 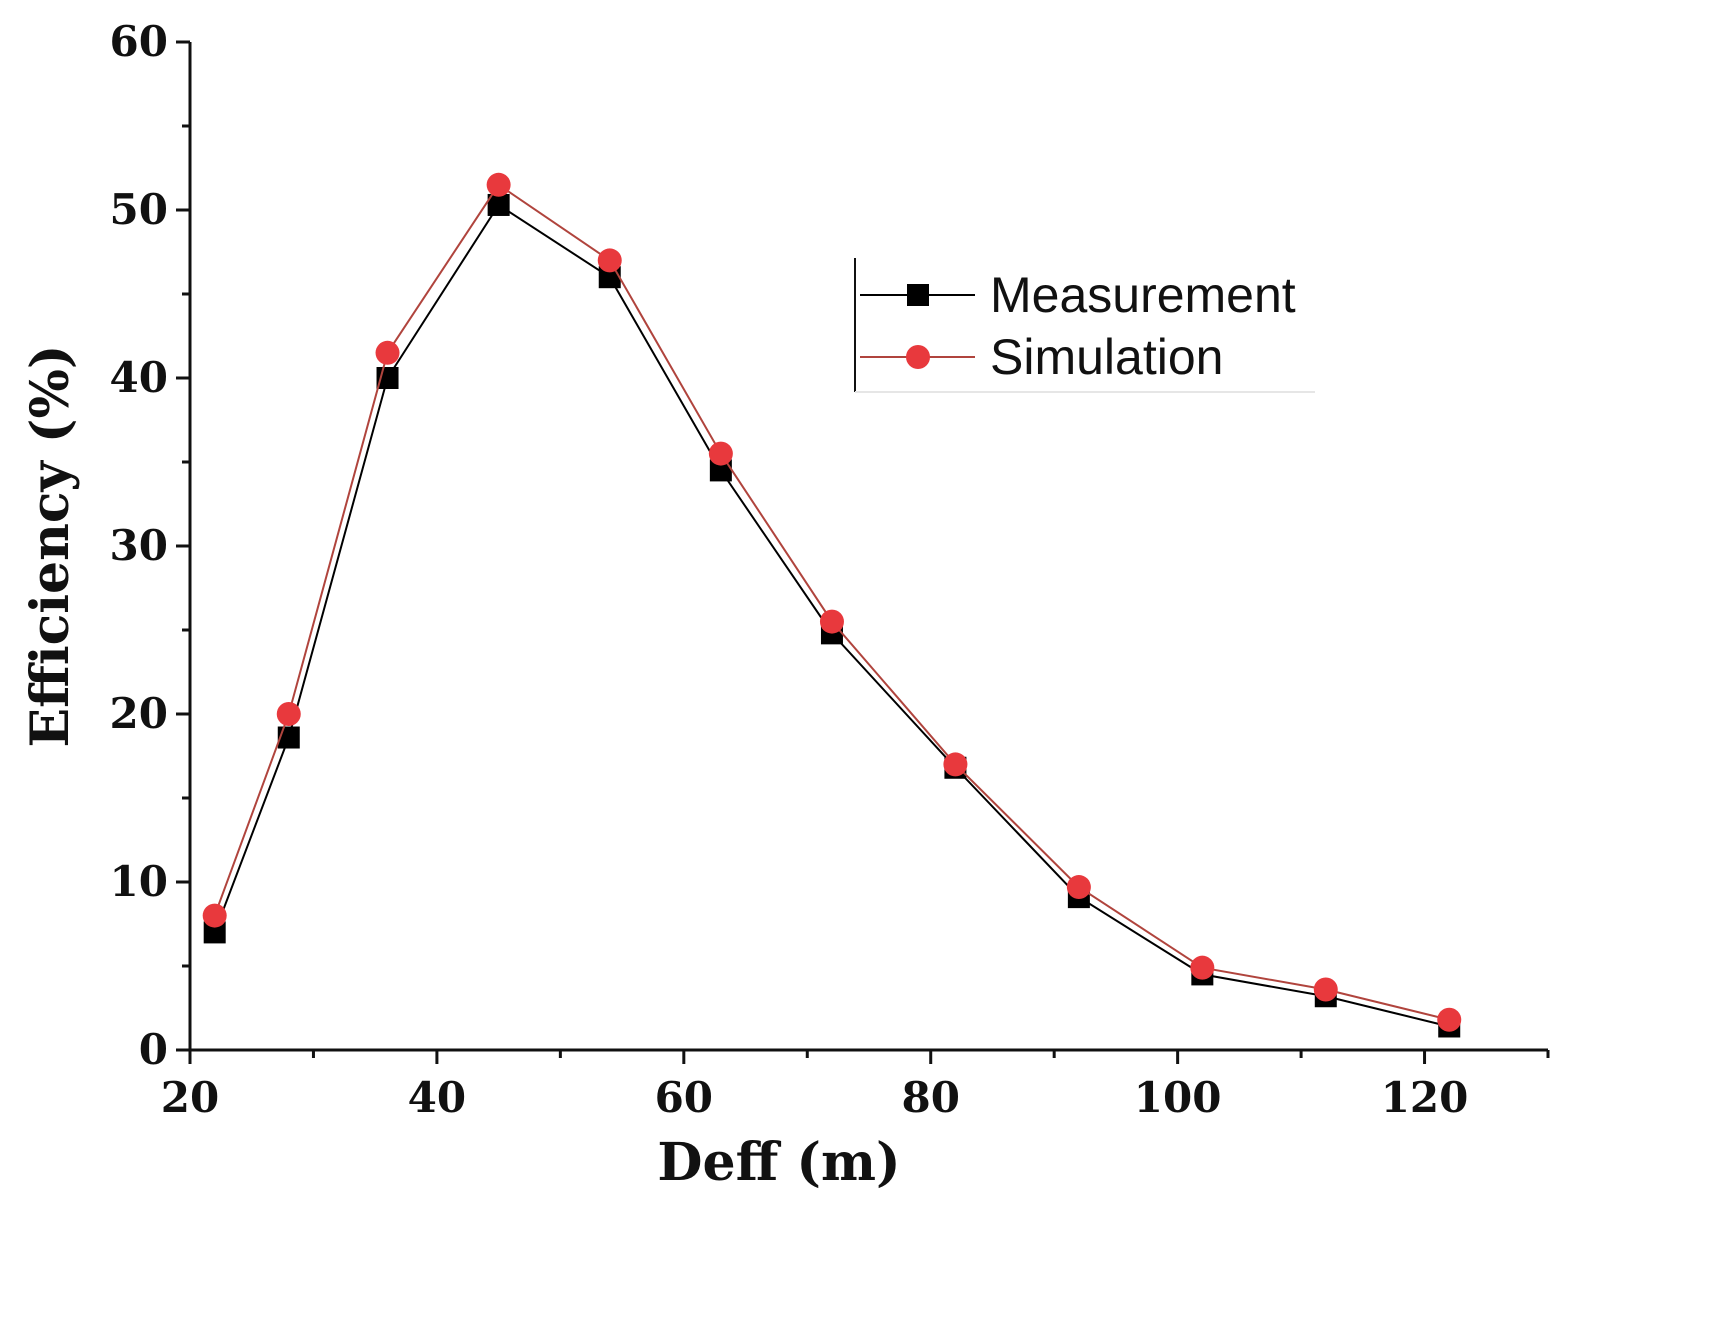 I want to click on x-axis-title: Deff (m), so click(x=778, y=1162).